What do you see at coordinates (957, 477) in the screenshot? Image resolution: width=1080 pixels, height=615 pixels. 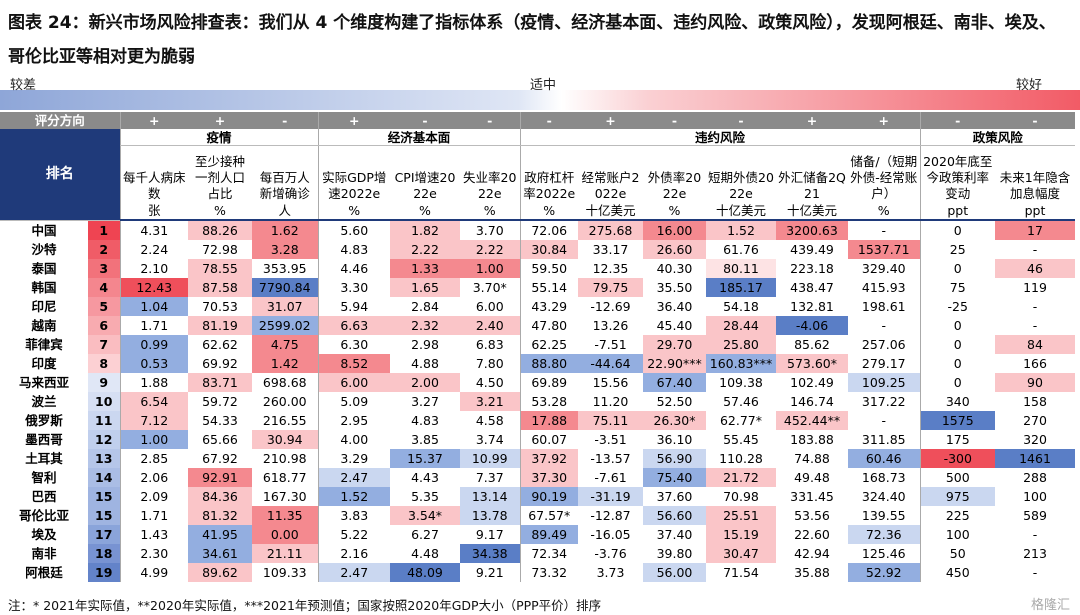 I see `value-cell: 500` at bounding box center [957, 477].